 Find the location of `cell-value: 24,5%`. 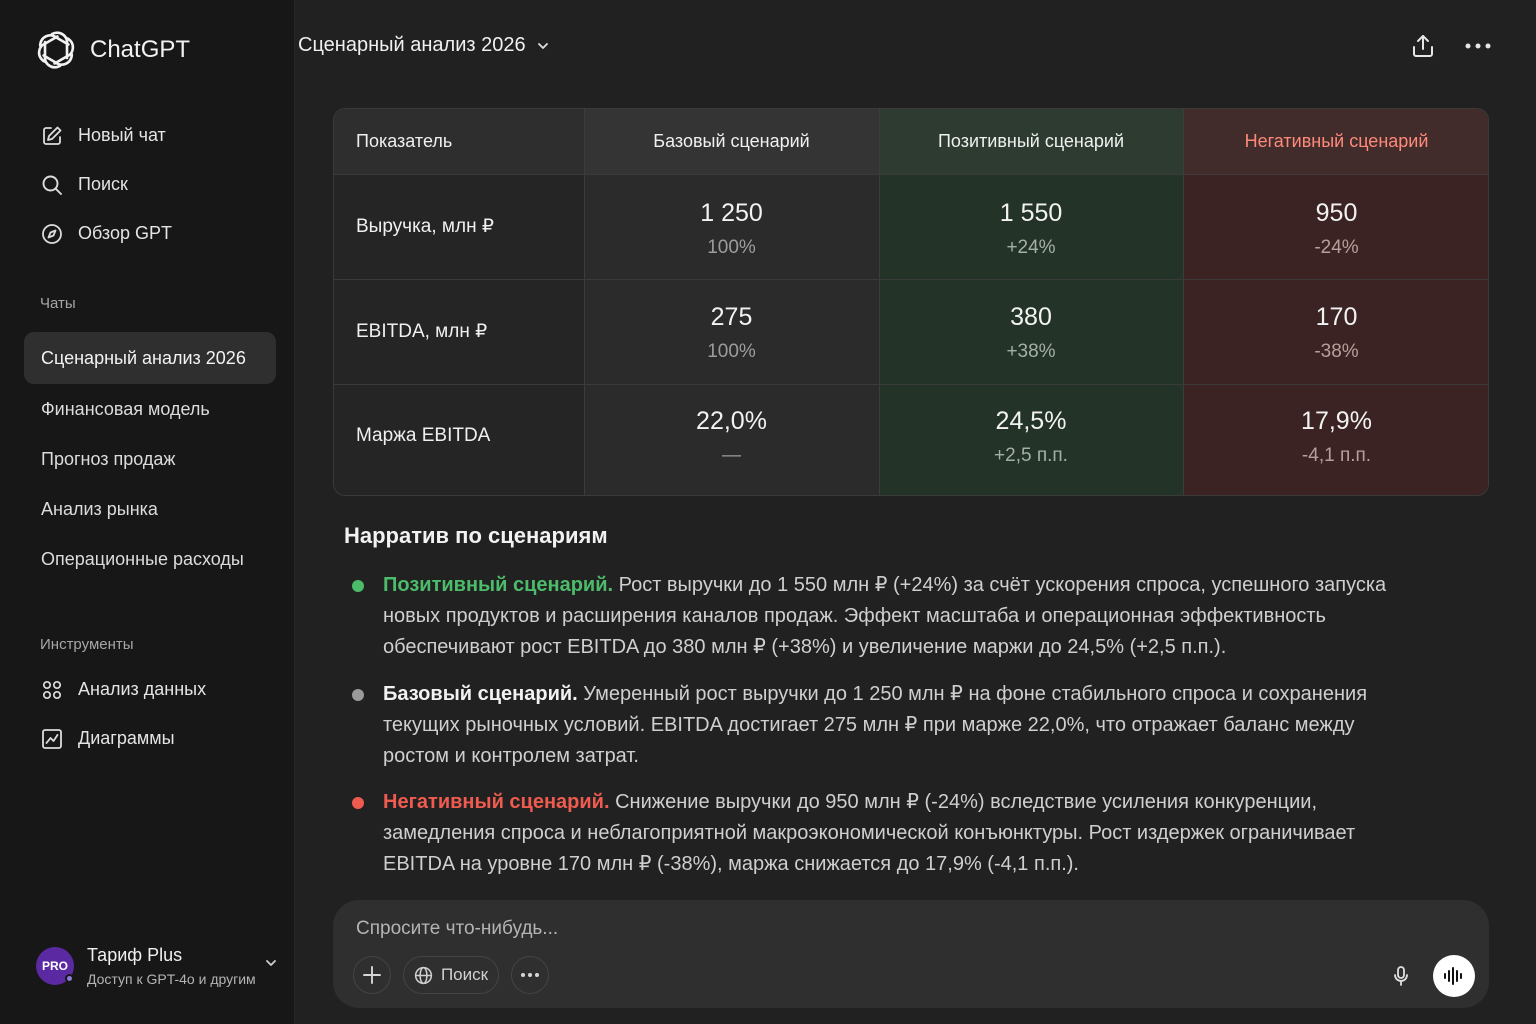

cell-value: 24,5% is located at coordinates (1031, 421).